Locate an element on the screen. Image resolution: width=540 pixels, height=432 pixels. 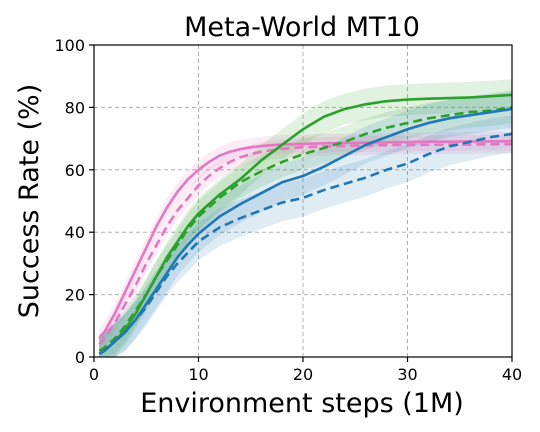
x-tick-label: 20 is located at coordinates (303, 374).